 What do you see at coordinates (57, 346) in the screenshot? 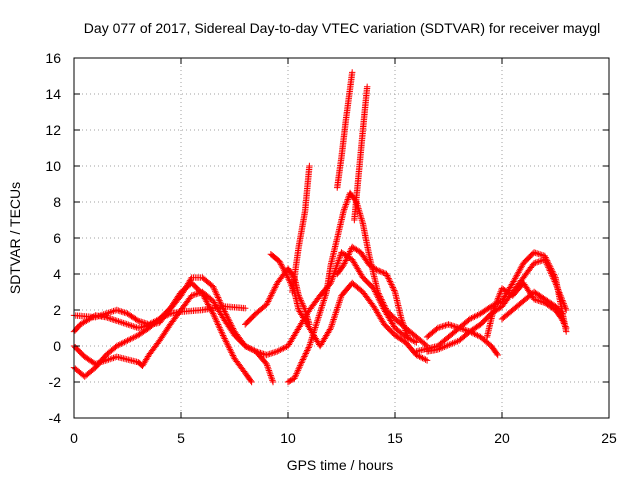
I see `y-tick-label: 0` at bounding box center [57, 346].